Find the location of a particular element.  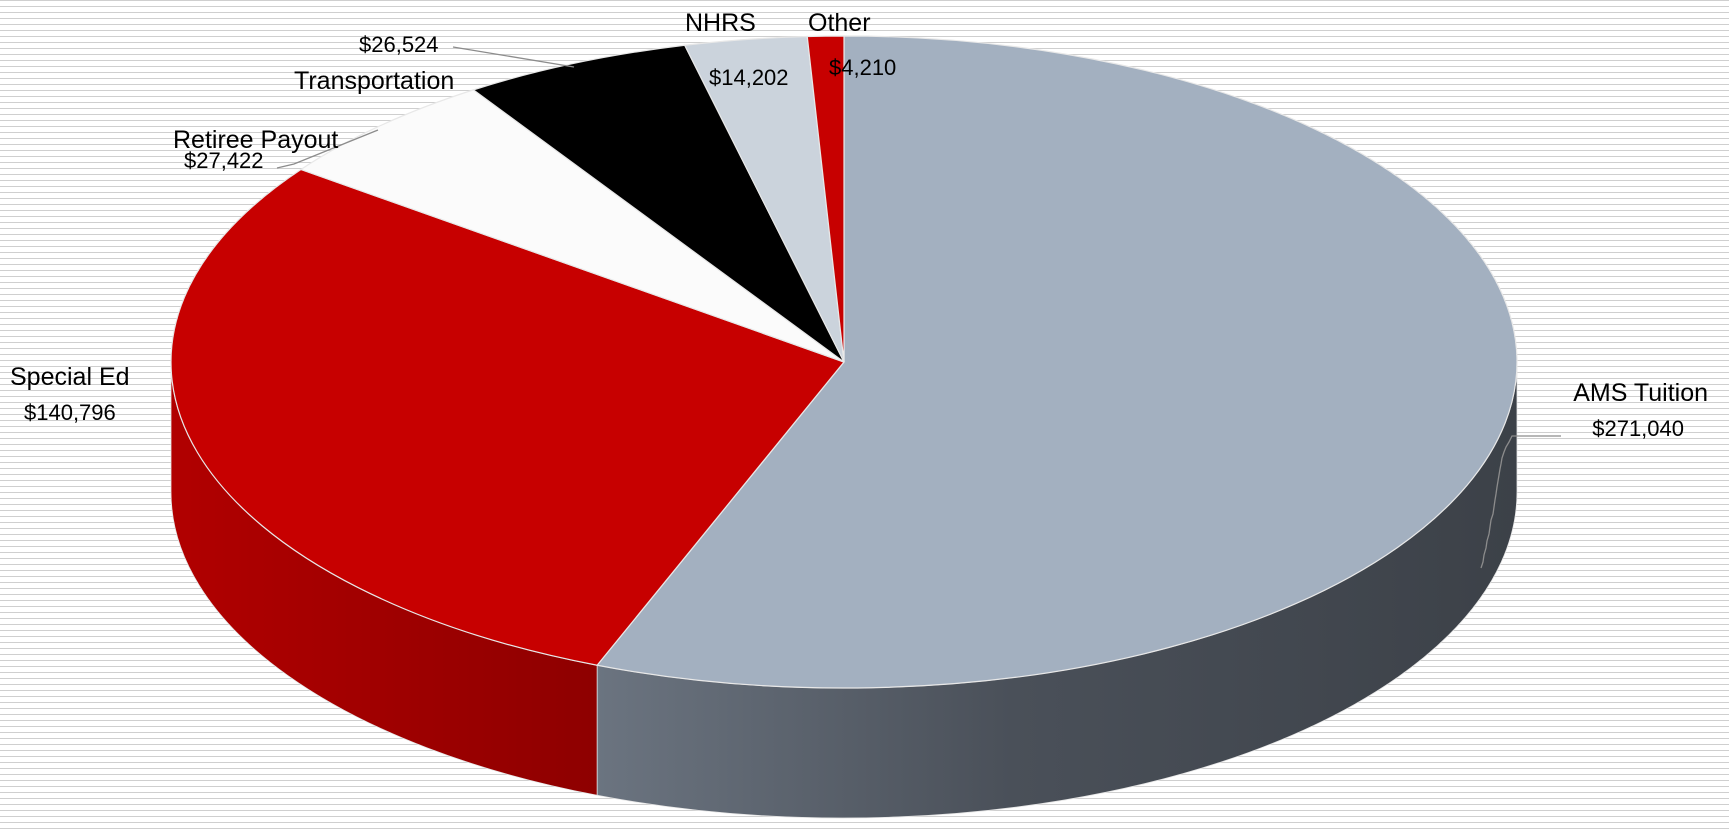

label-name-retiree-payout: Retiree Payout is located at coordinates (255, 140).